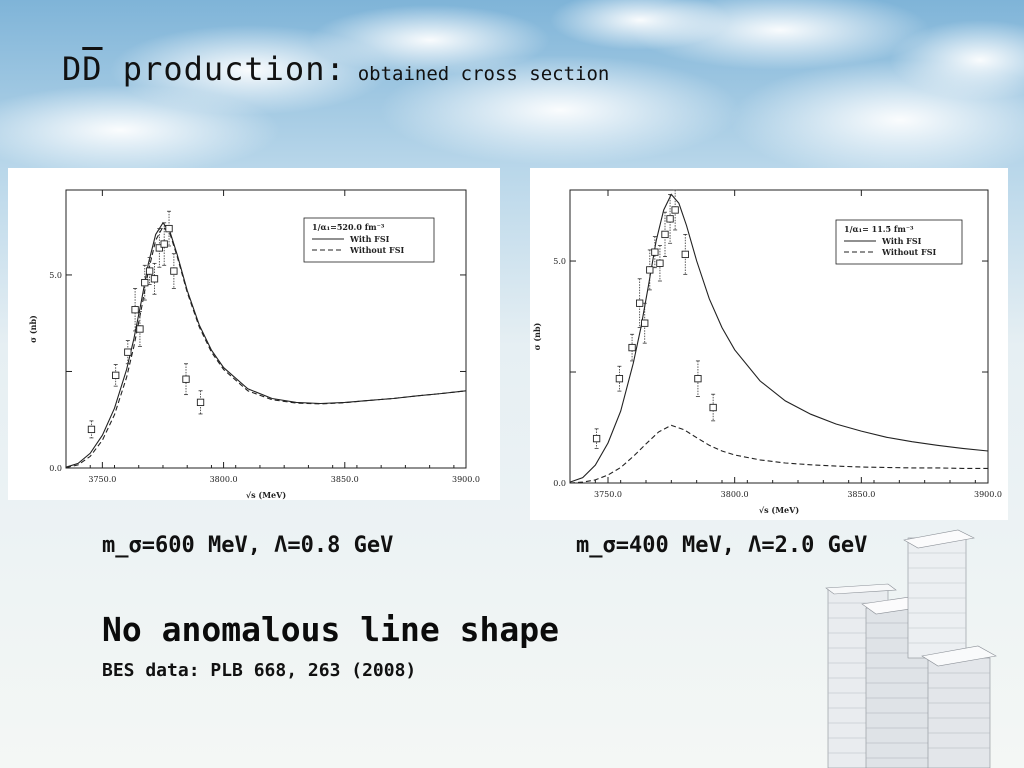  I want to click on caption-right: m_σ=400 MeV, Λ=2.0 GeV, so click(722, 545).